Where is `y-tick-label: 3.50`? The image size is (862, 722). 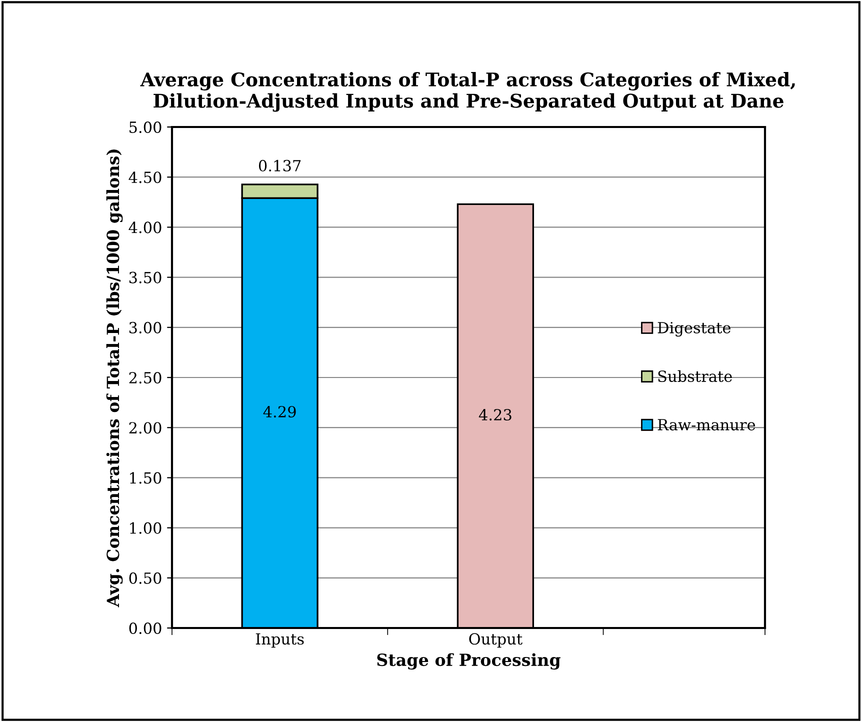 y-tick-label: 3.50 is located at coordinates (145, 278).